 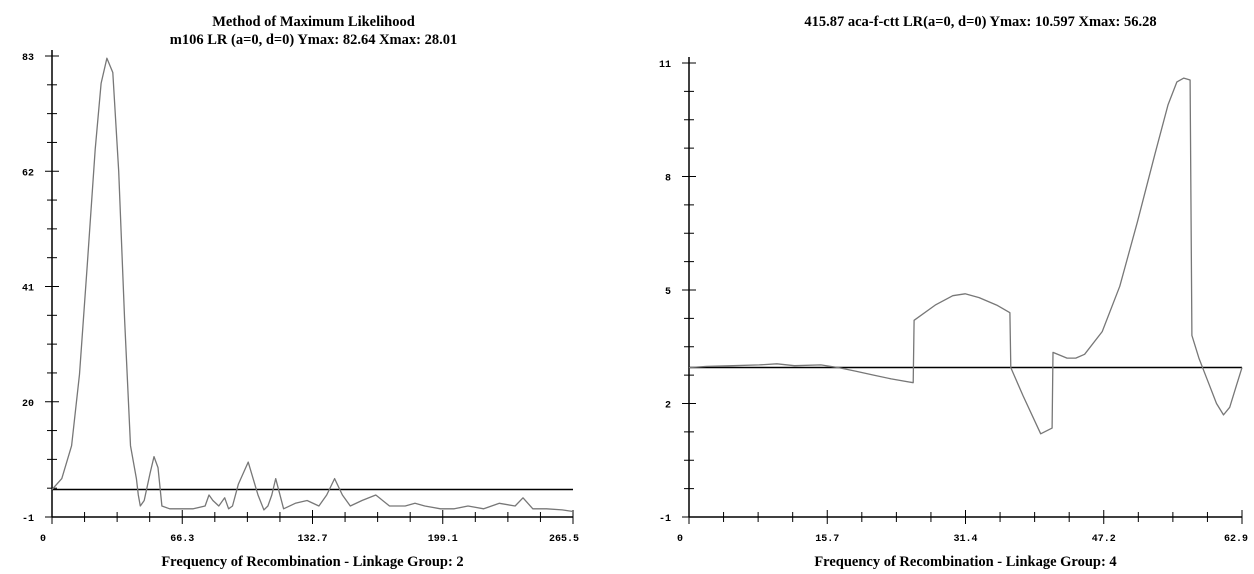 What do you see at coordinates (28, 173) in the screenshot?
I see `y-tick-label: 62` at bounding box center [28, 173].